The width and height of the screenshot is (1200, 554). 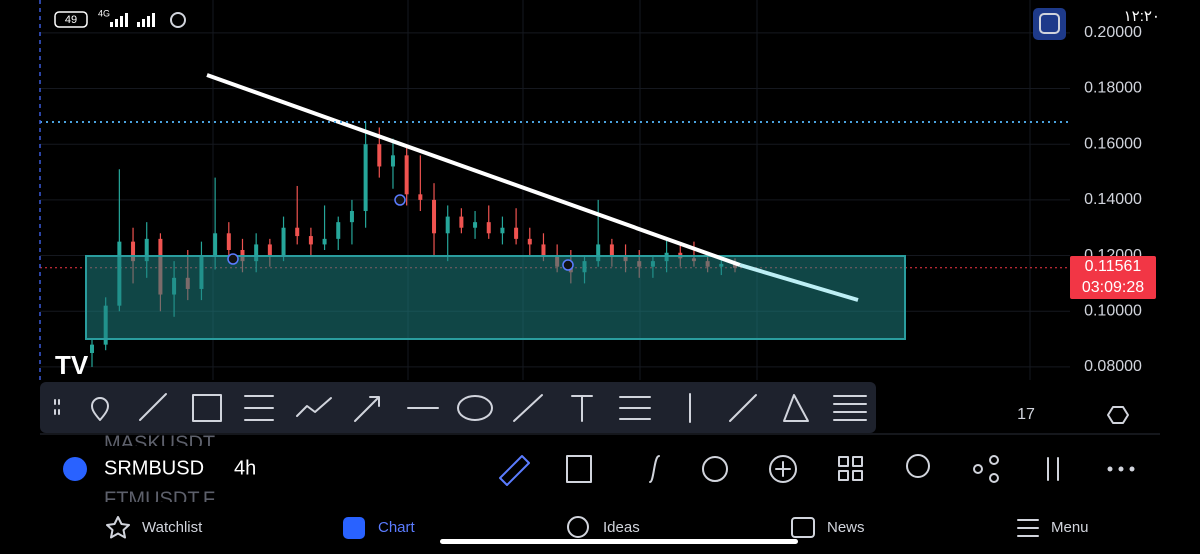 I want to click on icon-path, so click(x=314, y=407).